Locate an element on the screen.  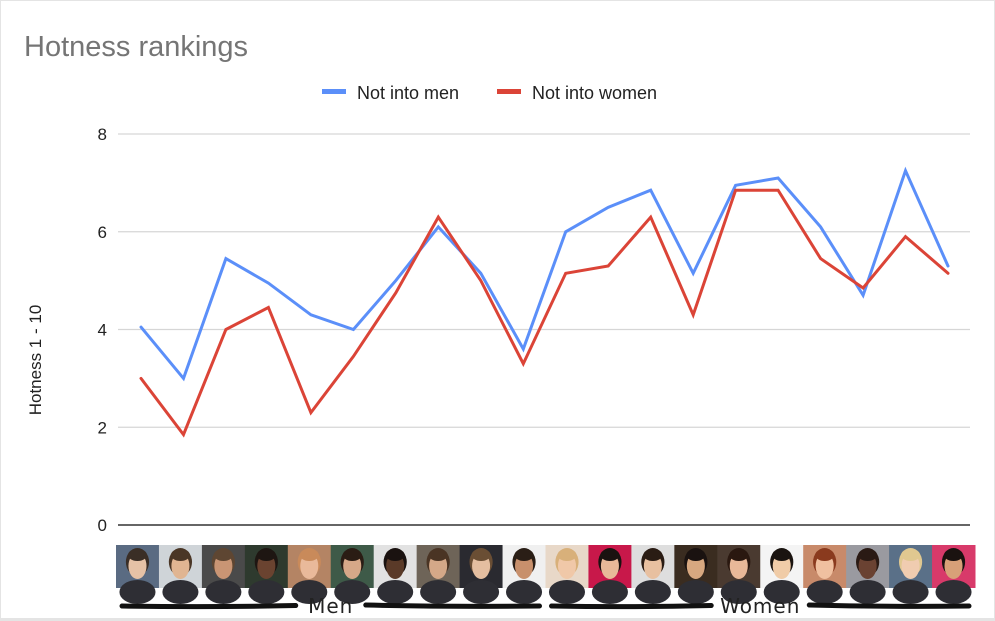
y-tick-label: 4 is located at coordinates (102, 330).